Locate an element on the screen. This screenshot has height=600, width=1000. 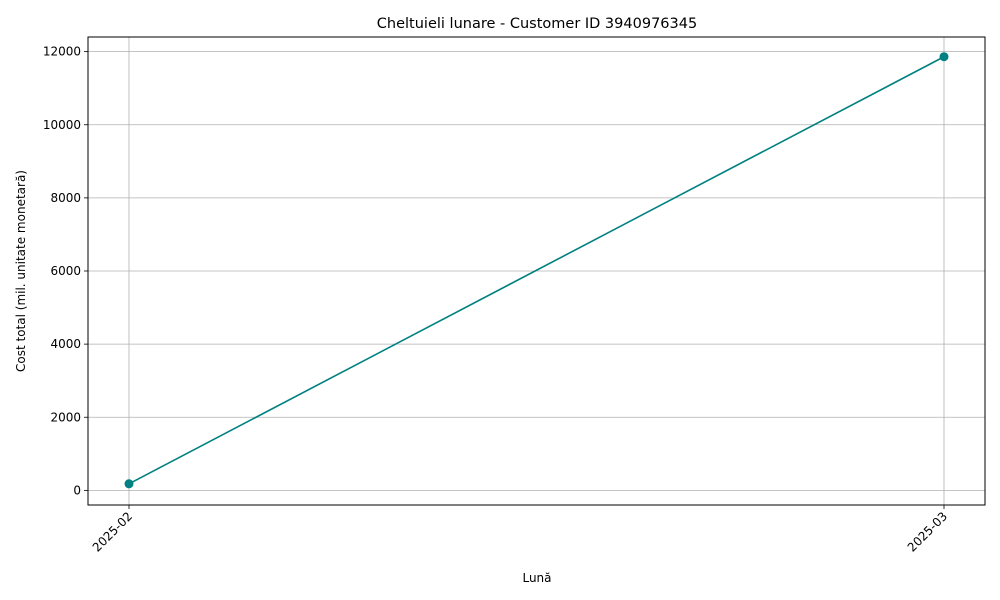
y-tick-label: 0 is located at coordinates (77, 490).